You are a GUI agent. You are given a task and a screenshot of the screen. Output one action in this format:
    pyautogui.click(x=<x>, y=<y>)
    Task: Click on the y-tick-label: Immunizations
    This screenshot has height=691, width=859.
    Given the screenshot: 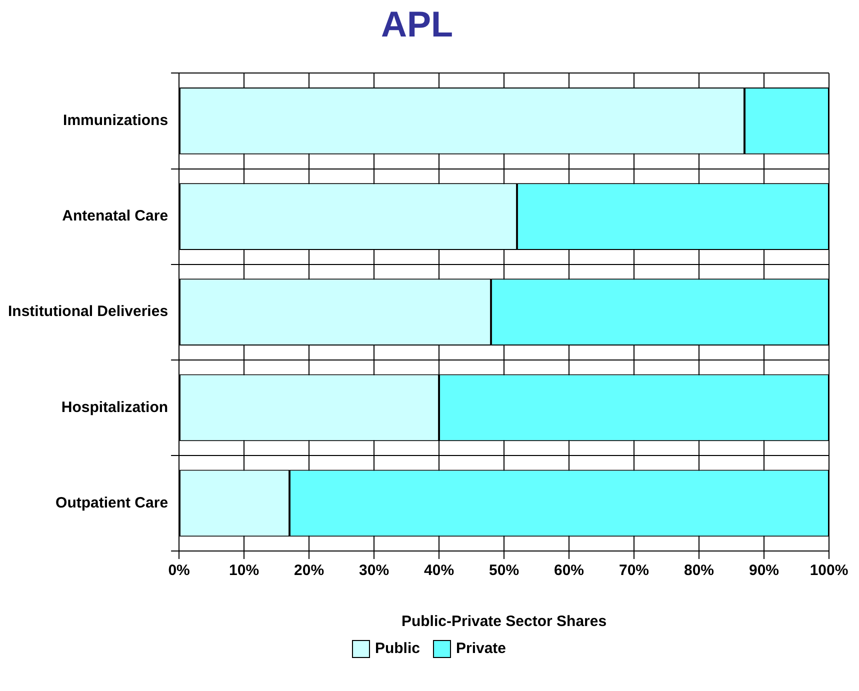 What is the action you would take?
    pyautogui.click(x=115, y=121)
    